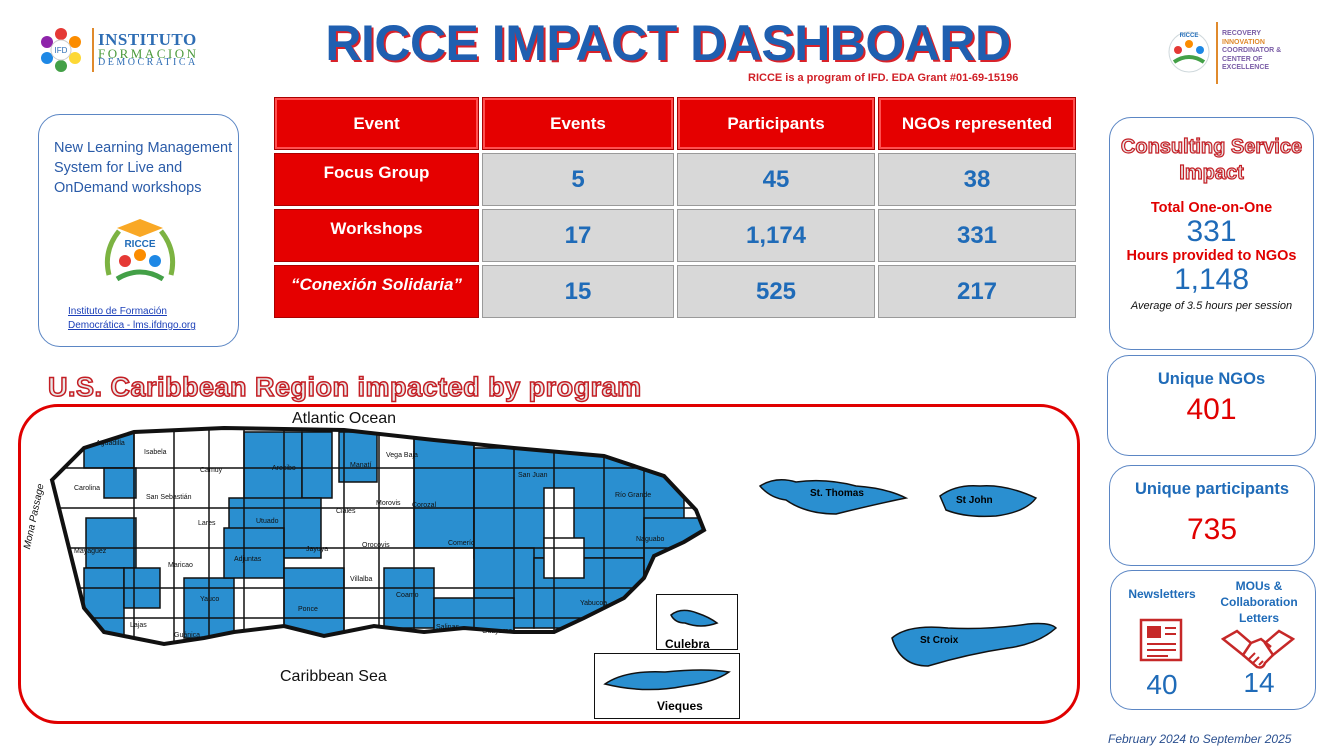  I want to click on municipality-label: Utuado, so click(267, 521).